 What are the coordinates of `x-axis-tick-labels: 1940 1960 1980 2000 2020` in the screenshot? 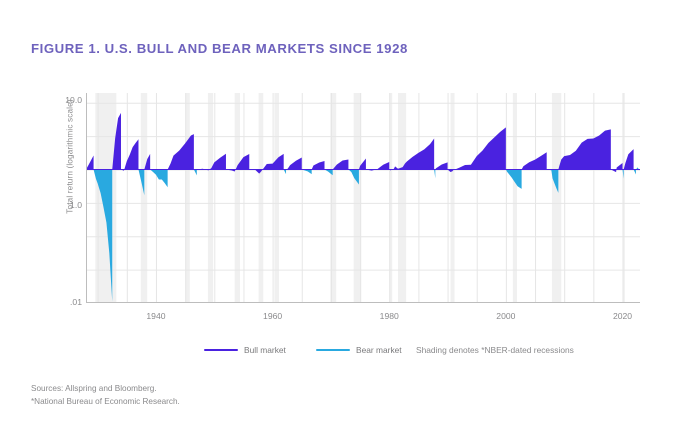 It's located at (363, 318).